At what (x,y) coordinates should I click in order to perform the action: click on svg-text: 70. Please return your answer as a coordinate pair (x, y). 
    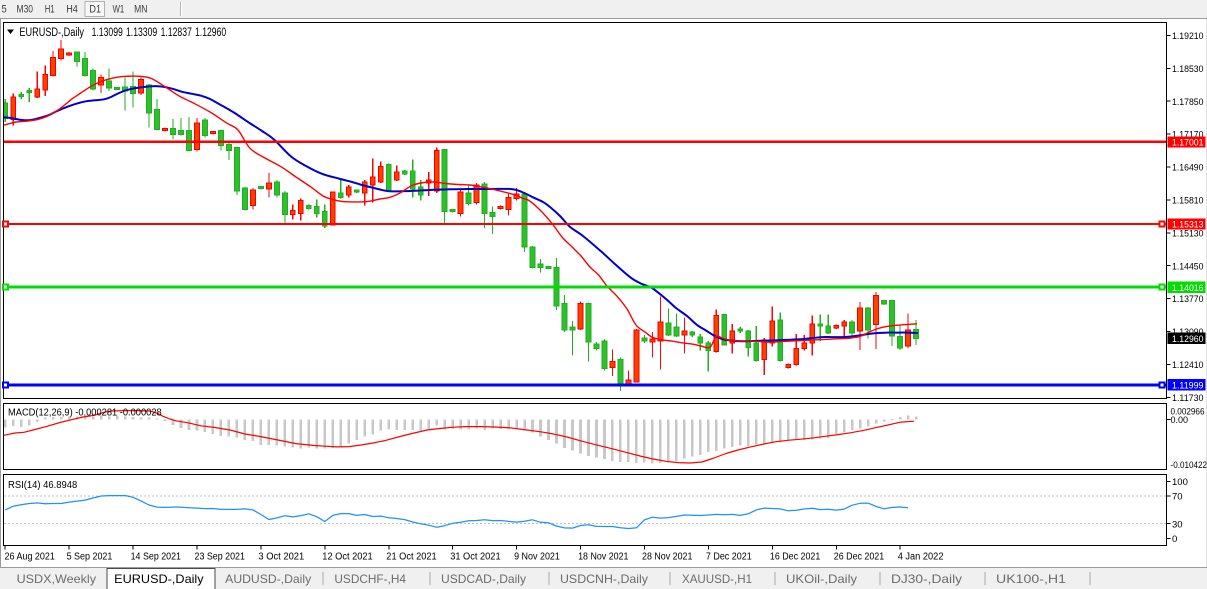
    Looking at the image, I should click on (1177, 497).